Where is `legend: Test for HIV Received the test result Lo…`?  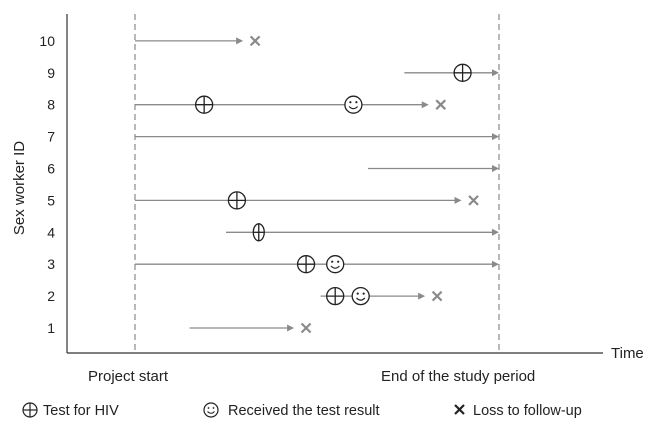 legend: Test for HIV Received the test result Lo… is located at coordinates (302, 410).